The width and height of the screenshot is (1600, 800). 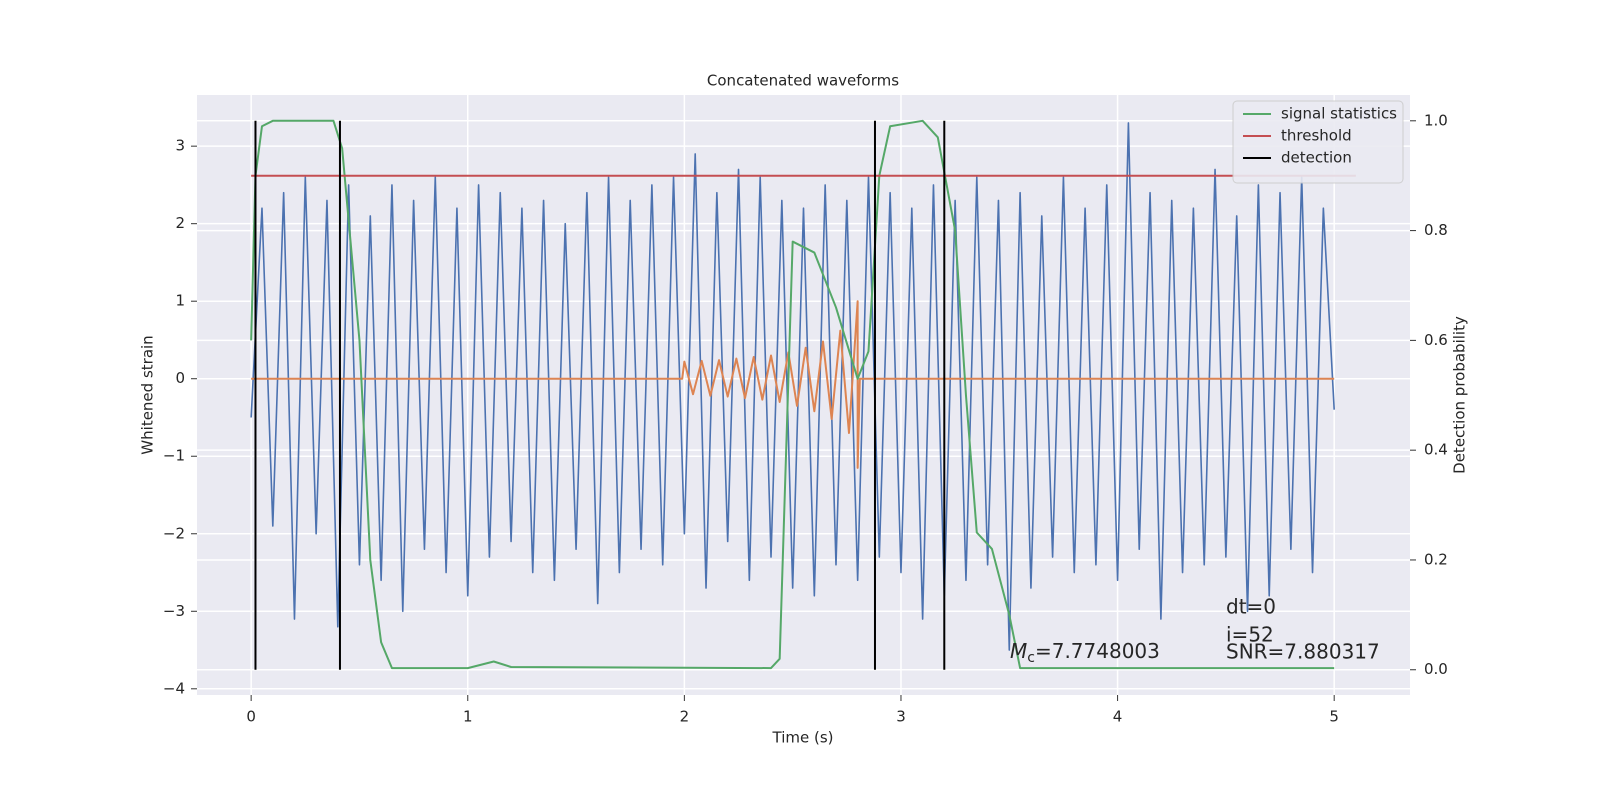 I want to click on annotation: i=52, so click(x=1250, y=635).